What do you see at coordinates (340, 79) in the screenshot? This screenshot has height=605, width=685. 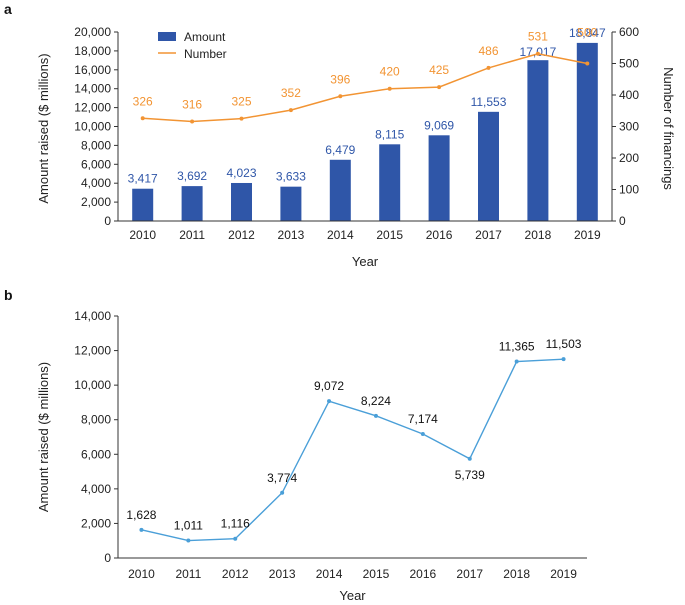 I see `number-label-2014: 396` at bounding box center [340, 79].